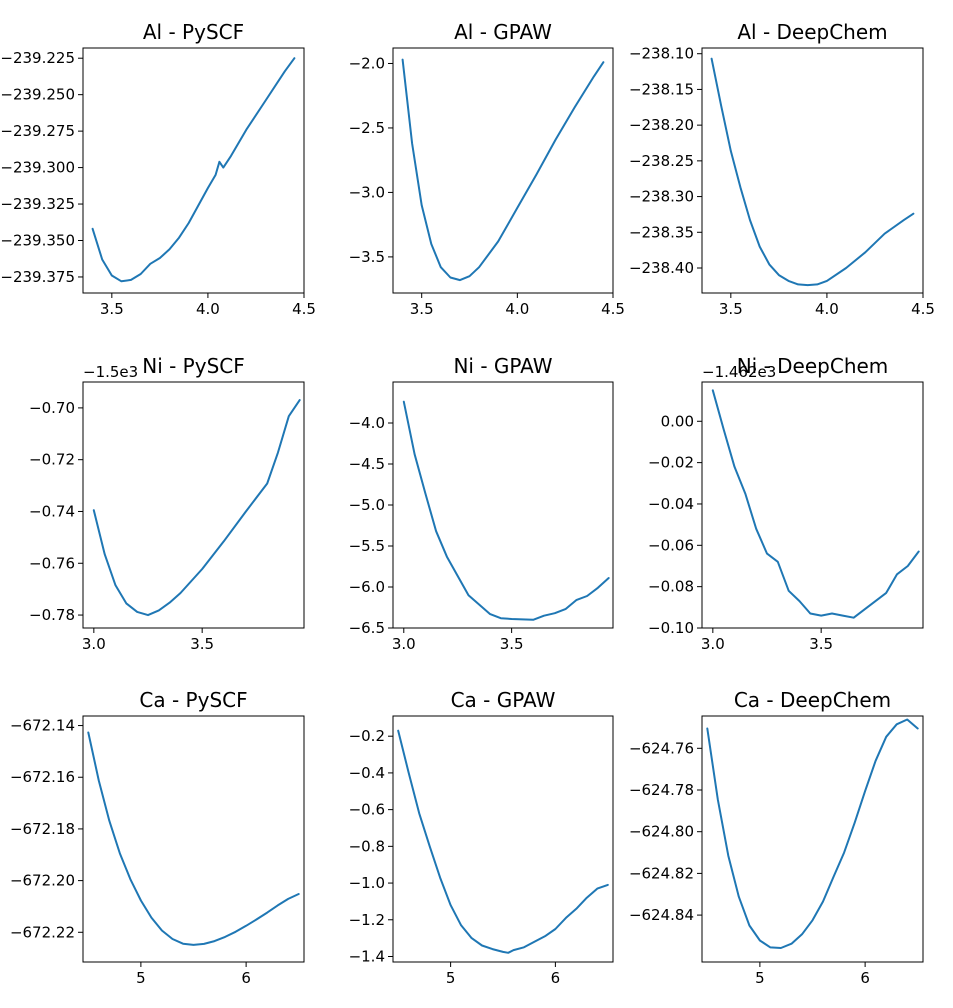 Image resolution: width=953 pixels, height=1008 pixels. I want to click on series-line-ni-pyscf, so click(196, 508).